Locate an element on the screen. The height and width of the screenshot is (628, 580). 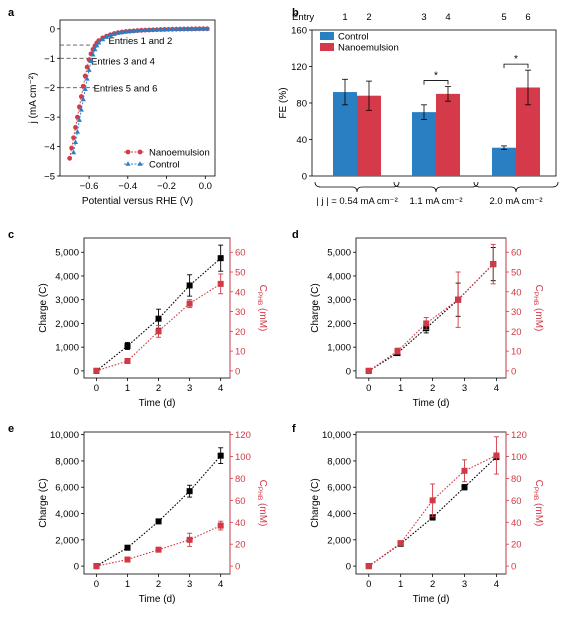
group-label: 2.0 mA cm⁻² is located at coordinates (515, 201).